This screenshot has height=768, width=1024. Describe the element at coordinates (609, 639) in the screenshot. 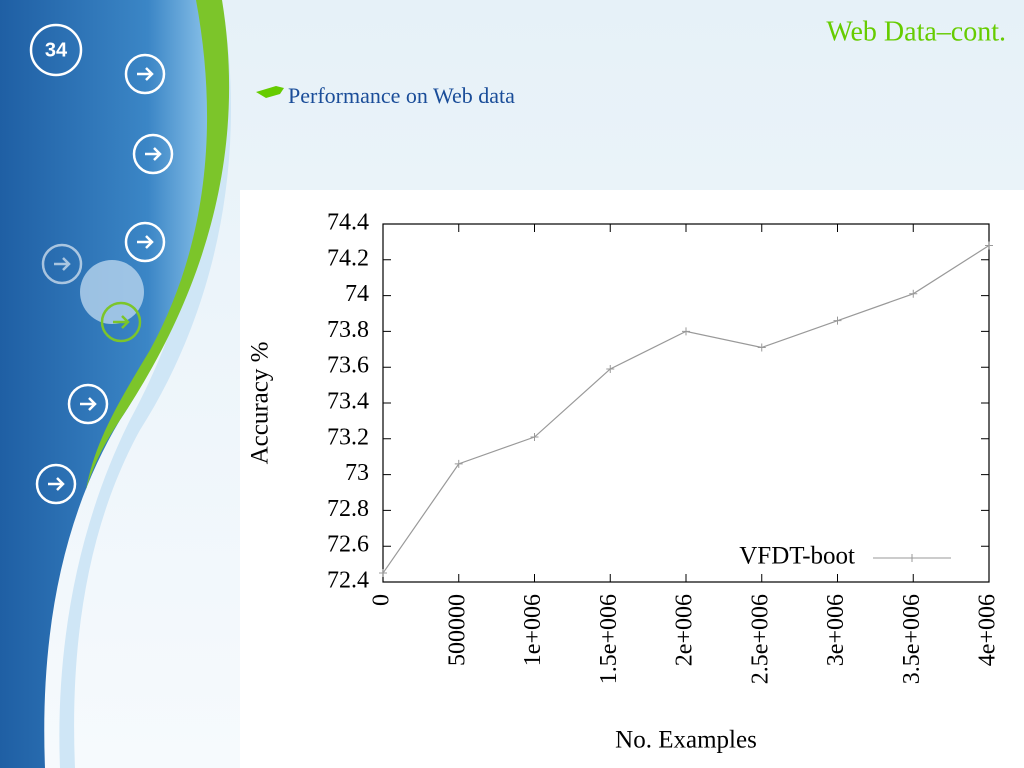

I see `x-tick-label: 1.5e+006` at that location.